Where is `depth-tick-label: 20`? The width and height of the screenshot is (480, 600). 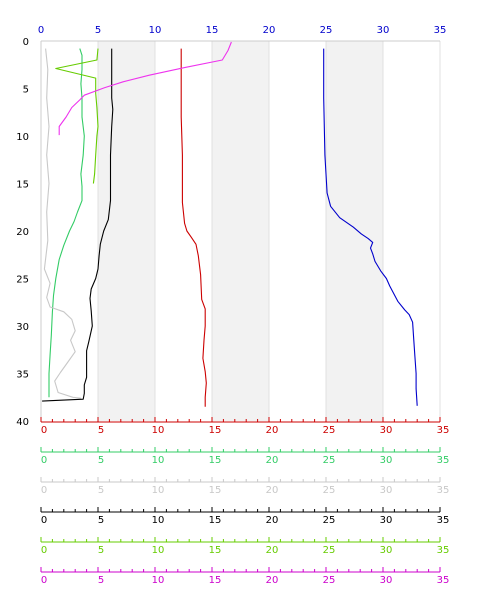
depth-tick-label: 20 is located at coordinates (22, 232).